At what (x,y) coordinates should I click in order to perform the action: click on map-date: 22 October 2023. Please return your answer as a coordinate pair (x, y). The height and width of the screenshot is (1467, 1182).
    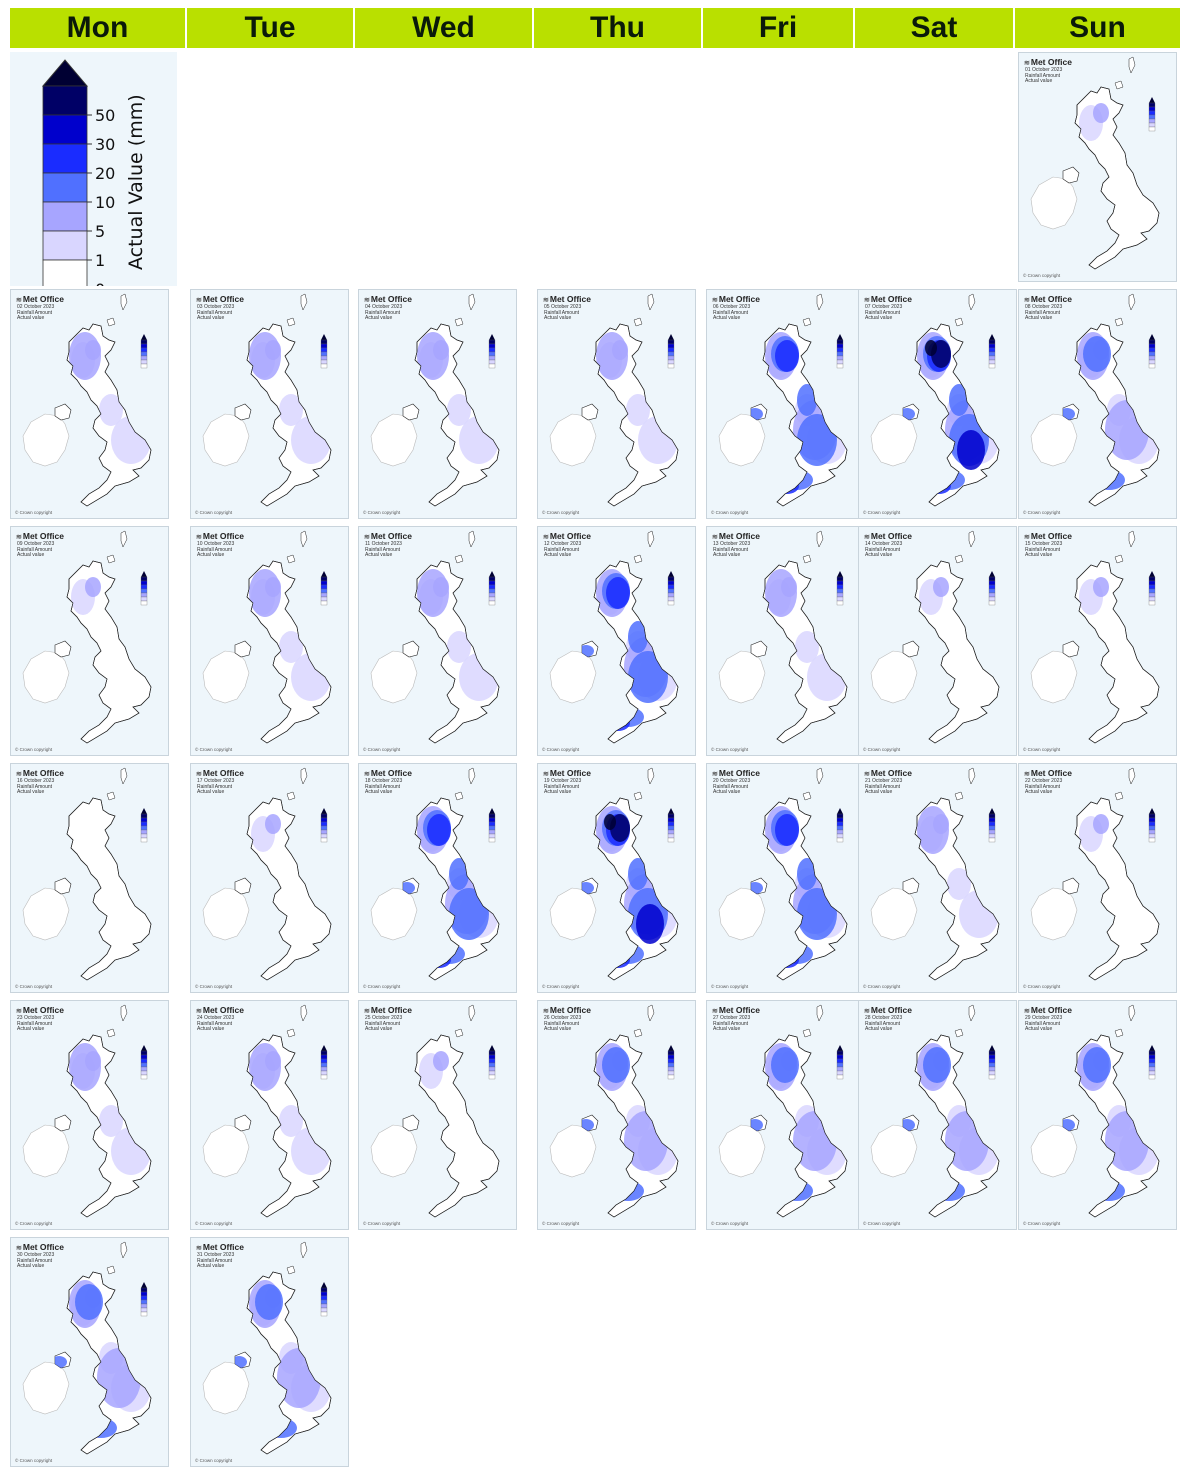
    Looking at the image, I should click on (1044, 781).